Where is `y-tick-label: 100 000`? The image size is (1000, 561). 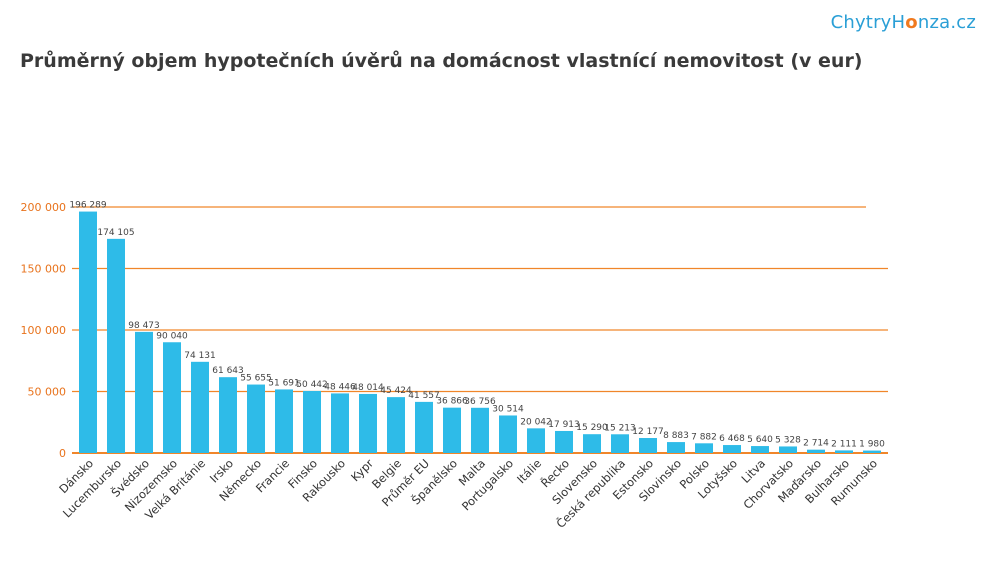 y-tick-label: 100 000 is located at coordinates (44, 330).